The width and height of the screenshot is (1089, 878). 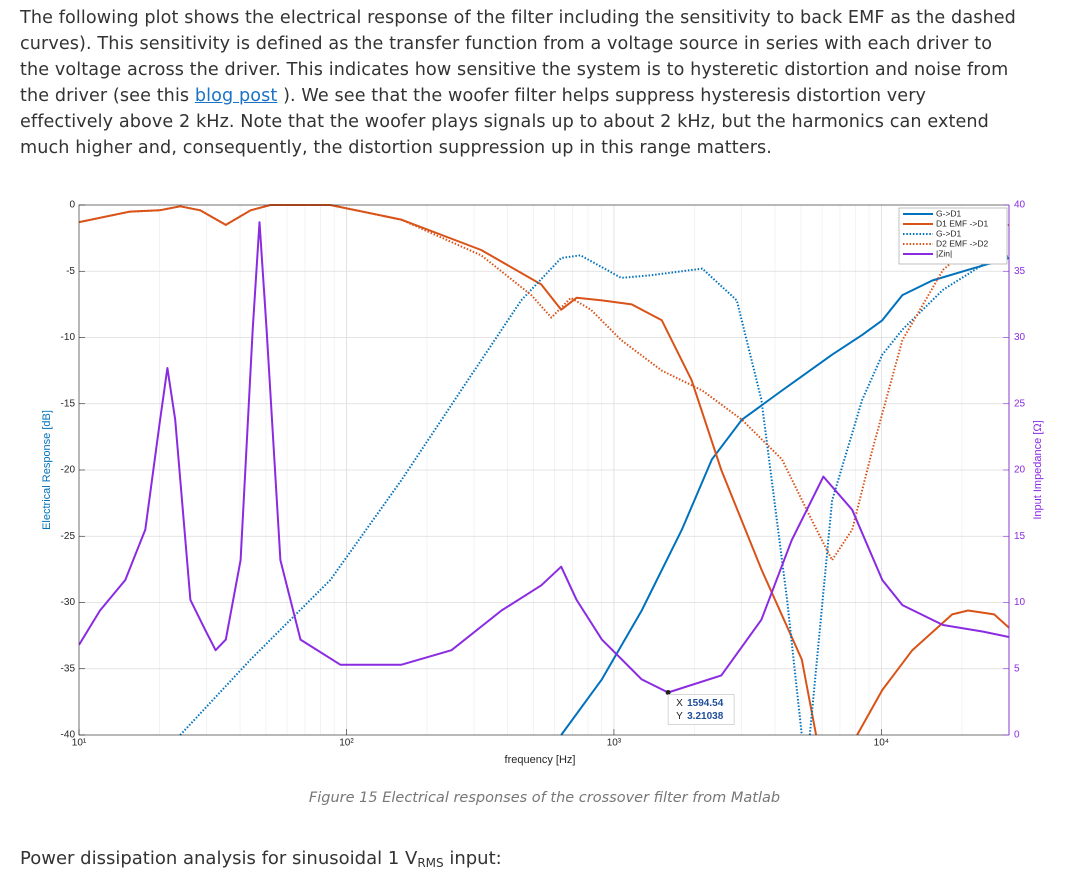 I want to click on y-tick-label: -10, so click(x=68, y=337).